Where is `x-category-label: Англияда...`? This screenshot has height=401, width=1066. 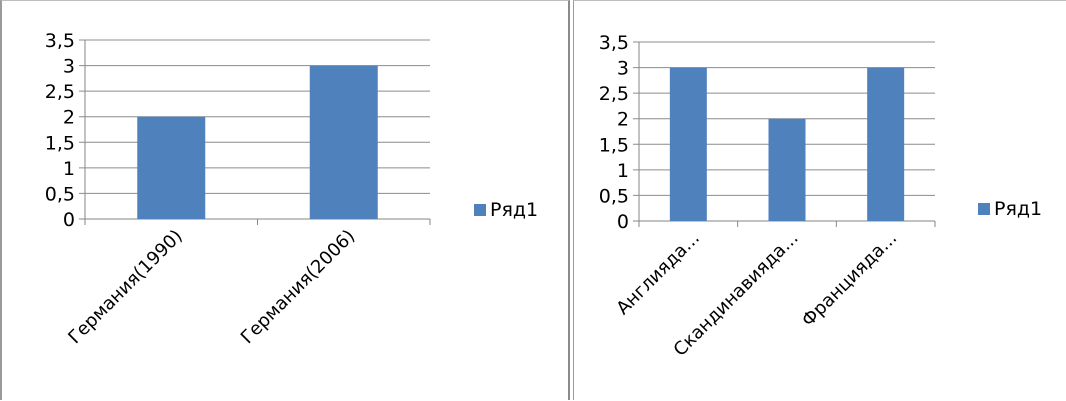
x-category-label: Англияда... is located at coordinates (657, 273).